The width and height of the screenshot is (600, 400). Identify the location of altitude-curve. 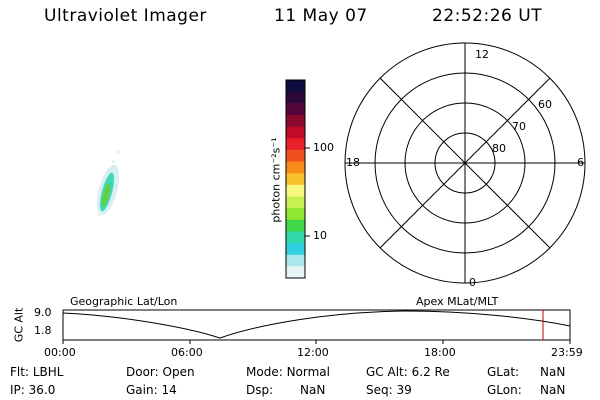
(316, 324).